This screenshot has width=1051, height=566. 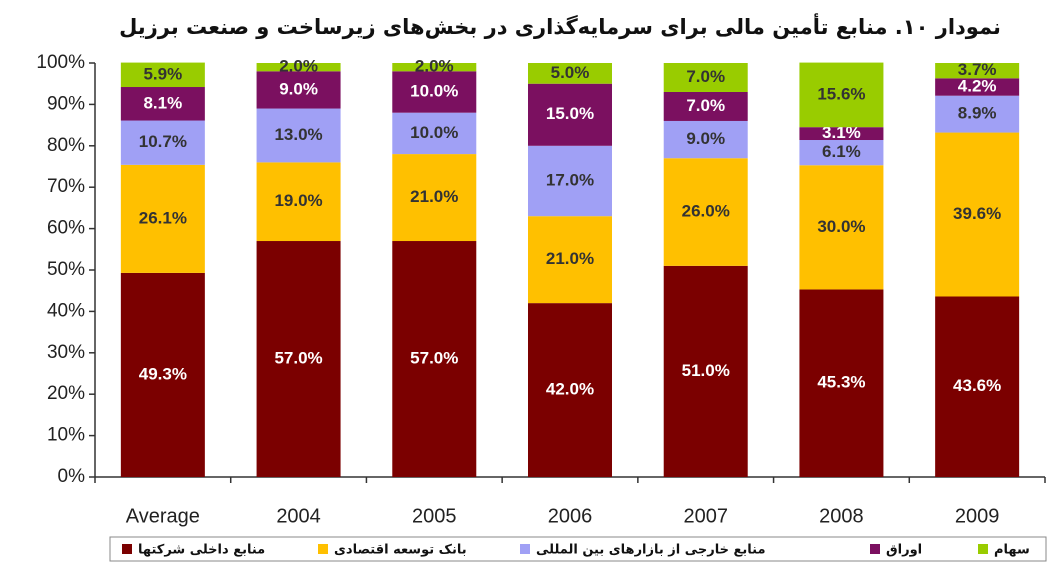 I want to click on data-label: 26.1%, so click(x=163, y=217).